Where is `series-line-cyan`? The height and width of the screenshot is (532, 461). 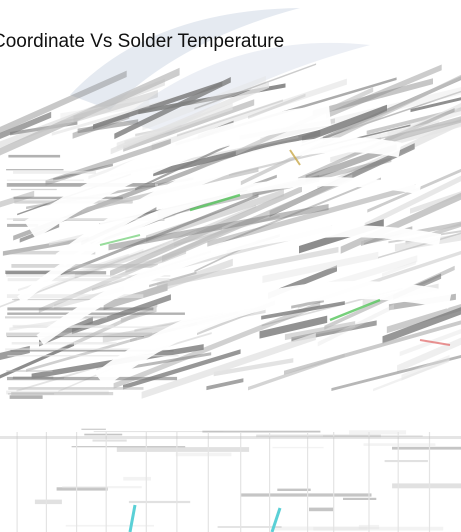
series-line-cyan is located at coordinates (132, 518).